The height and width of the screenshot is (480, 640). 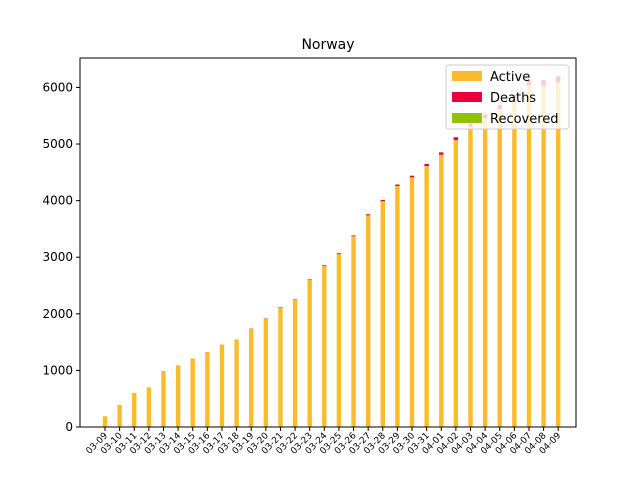 What do you see at coordinates (57, 144) in the screenshot?
I see `y-tick-label: 5000` at bounding box center [57, 144].